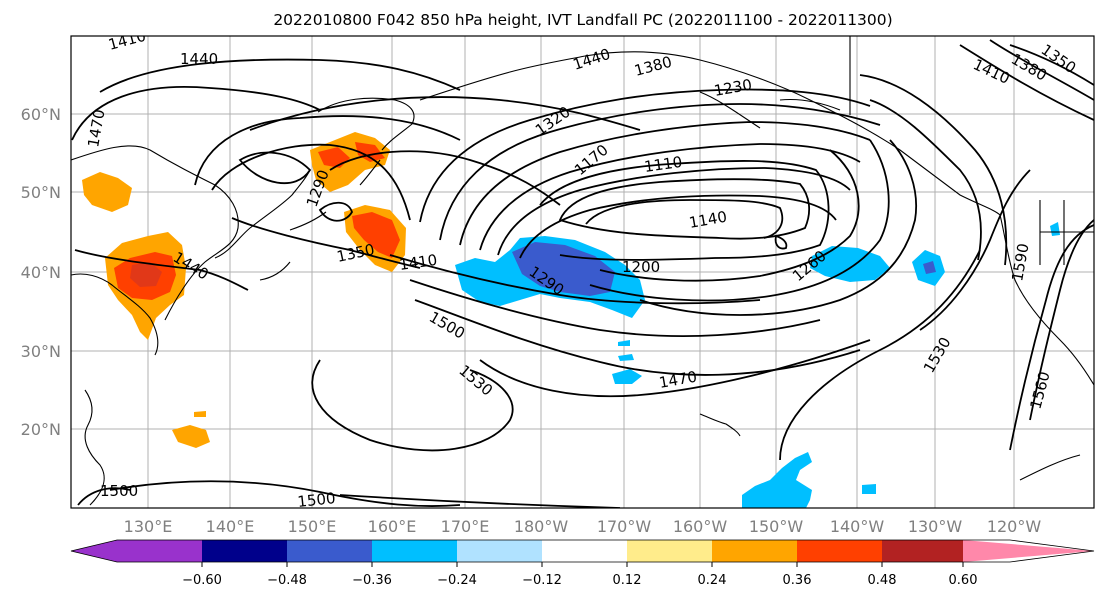  Describe the element at coordinates (41, 114) in the screenshot. I see `lat-label: 60°N` at that location.